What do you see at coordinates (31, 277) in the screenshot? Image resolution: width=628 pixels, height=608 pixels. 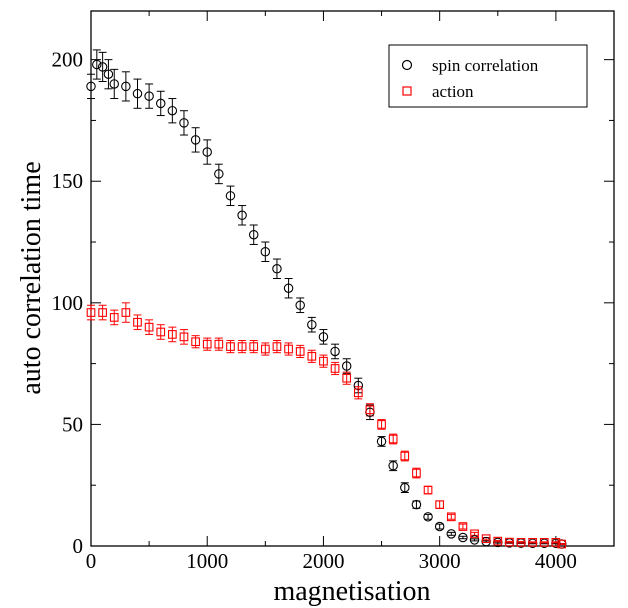 I see `y-axis-label: auto correlation time` at bounding box center [31, 277].